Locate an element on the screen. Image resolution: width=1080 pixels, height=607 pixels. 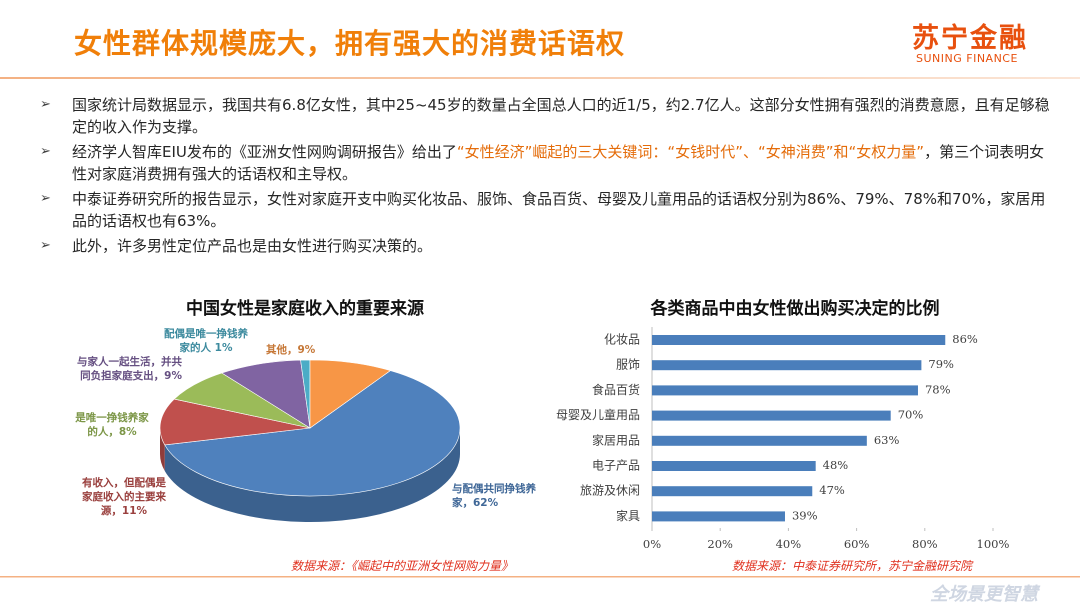
slide-title: 女性群体规模庞大，拥有强大的消费话语权 is located at coordinates (350, 43).